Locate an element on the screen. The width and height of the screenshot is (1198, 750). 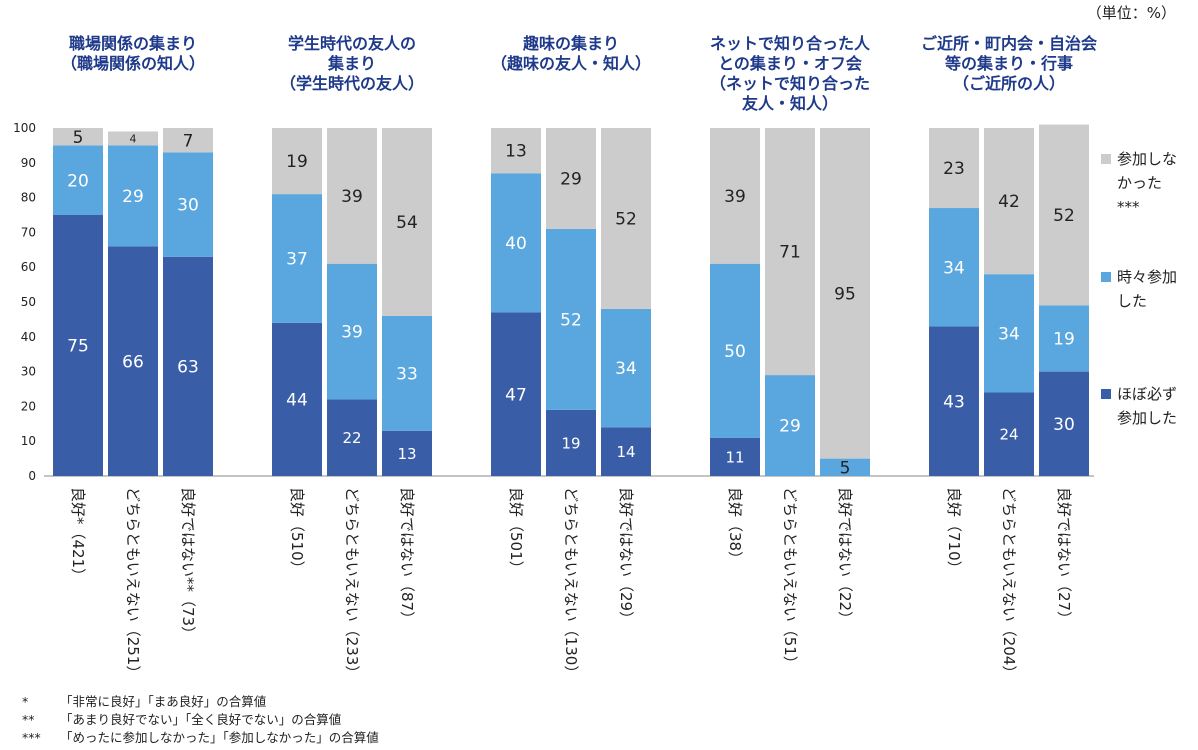
group-title-line: 集まり is located at coordinates (351, 63).